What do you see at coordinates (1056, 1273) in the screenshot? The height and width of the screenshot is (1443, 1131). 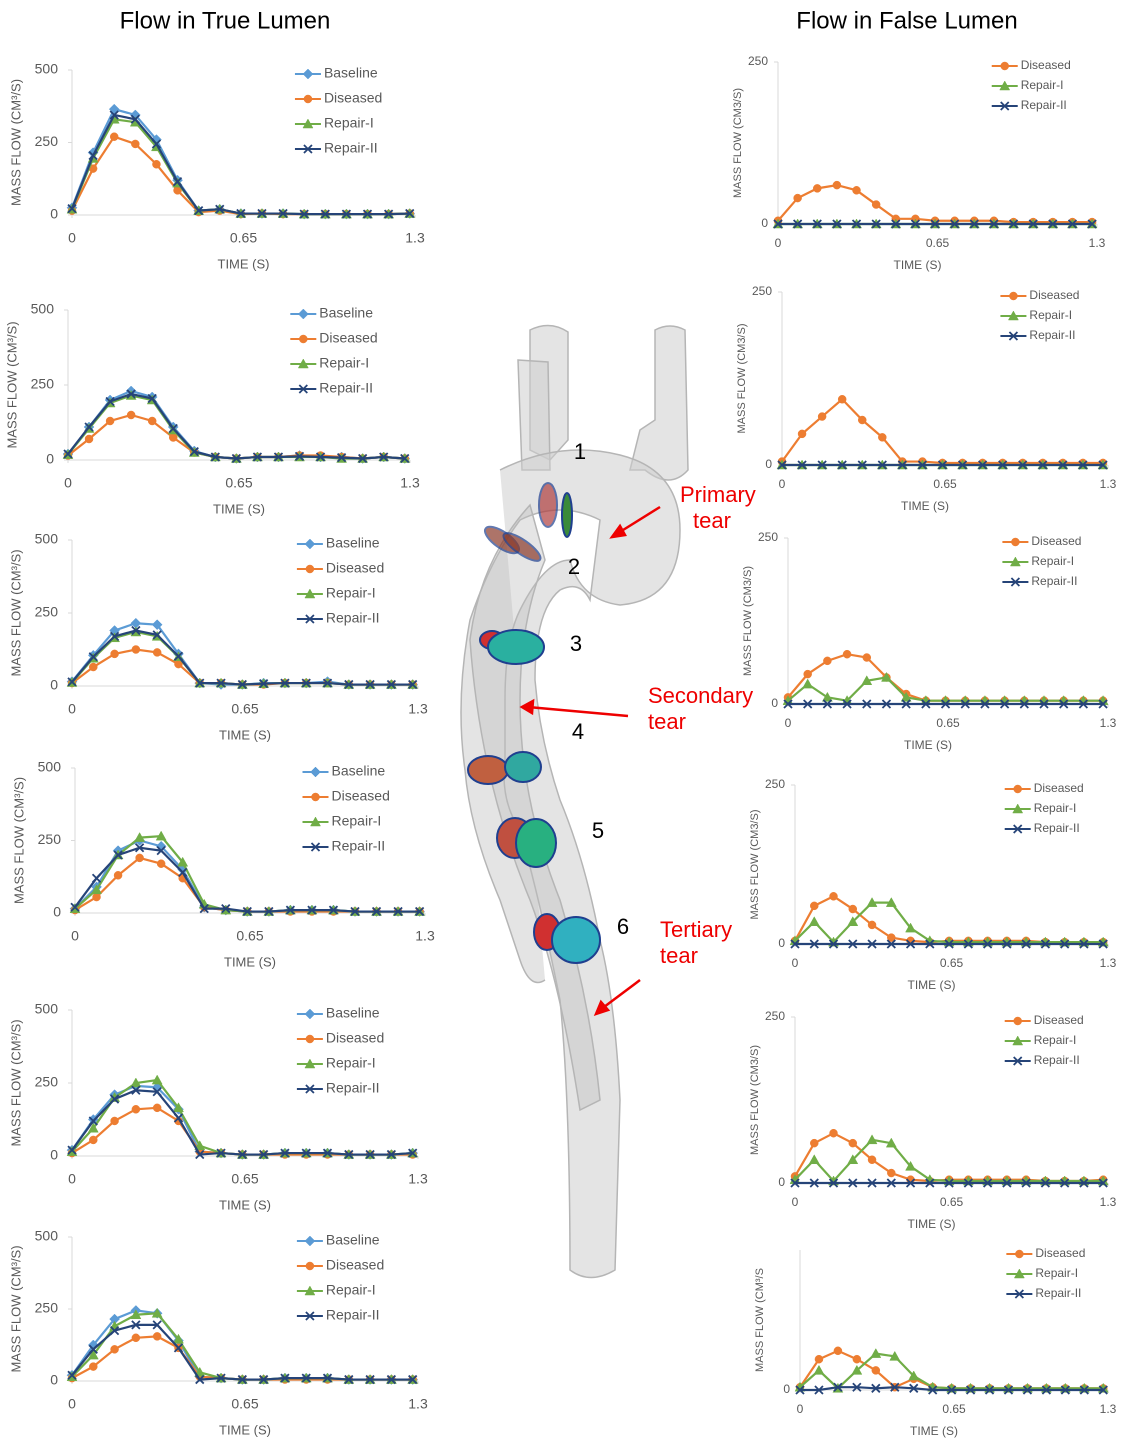 I see `legend-label: Repair-I` at bounding box center [1056, 1273].